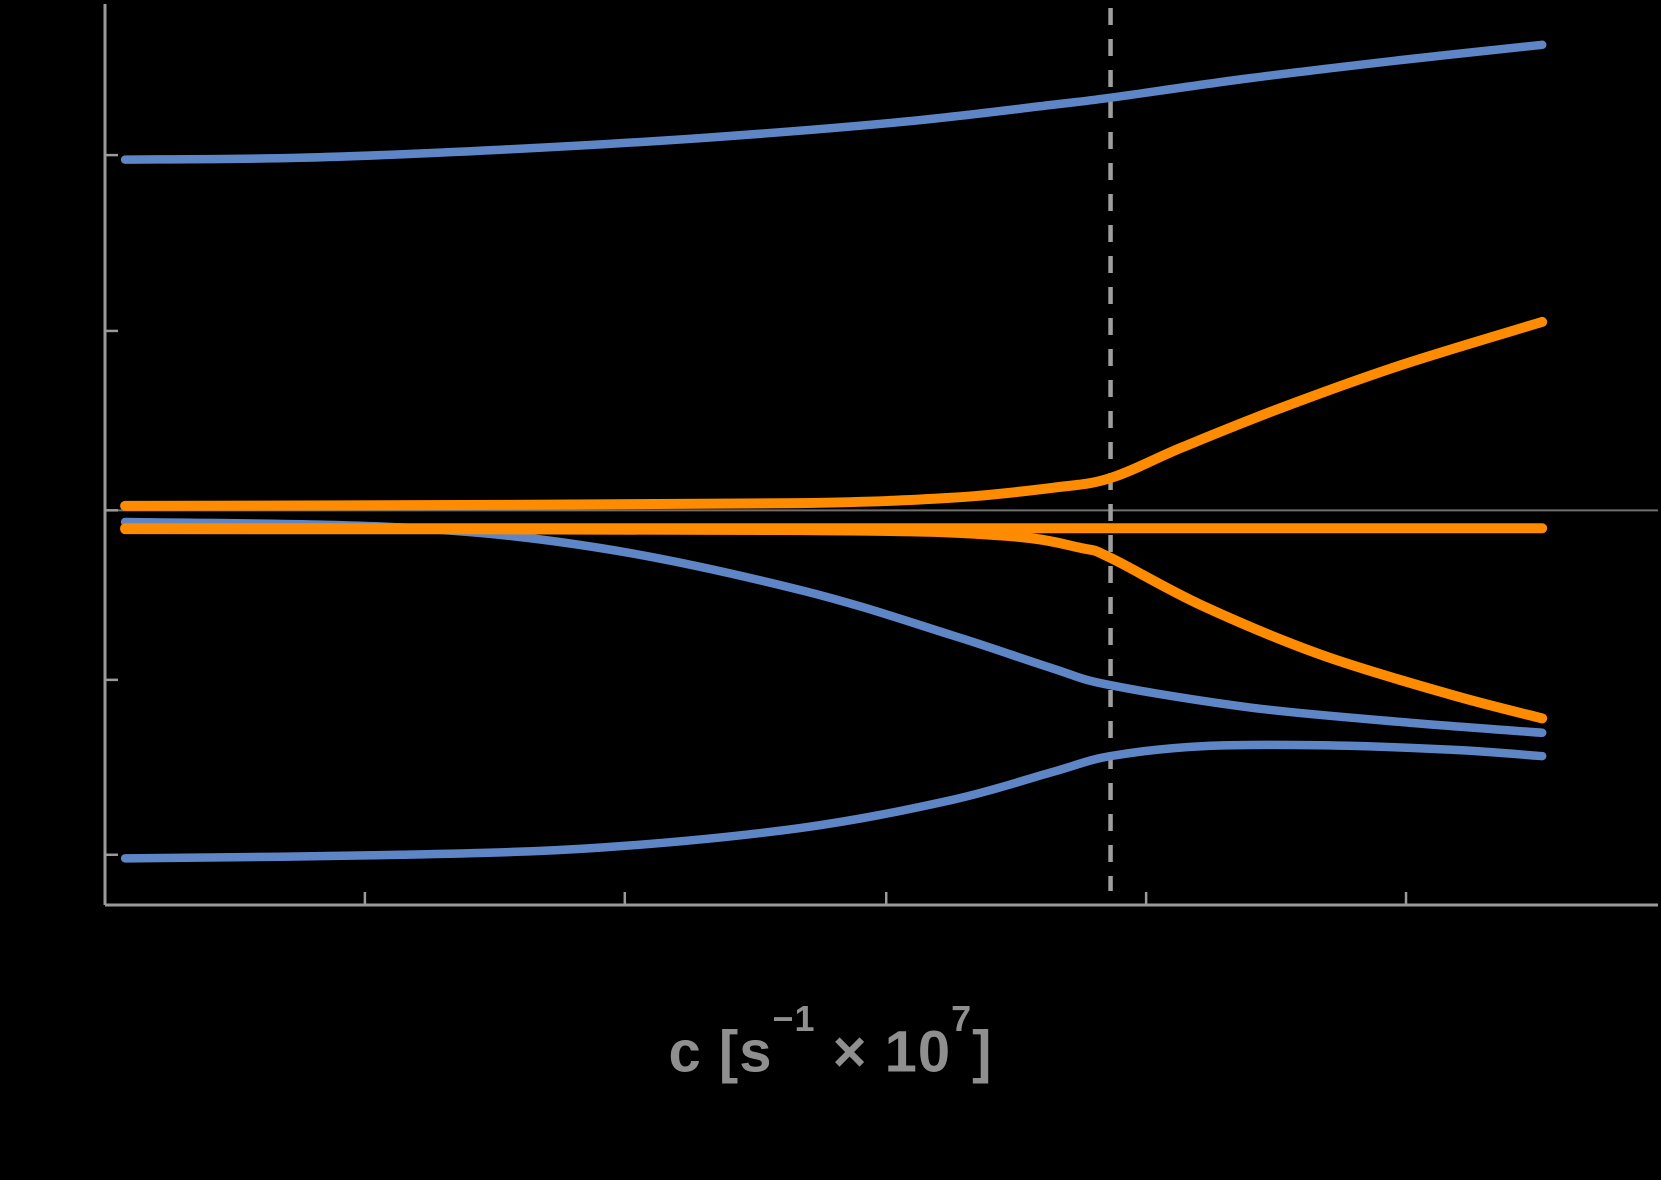 Image resolution: width=1661 pixels, height=1180 pixels. What do you see at coordinates (720, 1052) in the screenshot?
I see `x-axis-label-text: c [s` at bounding box center [720, 1052].